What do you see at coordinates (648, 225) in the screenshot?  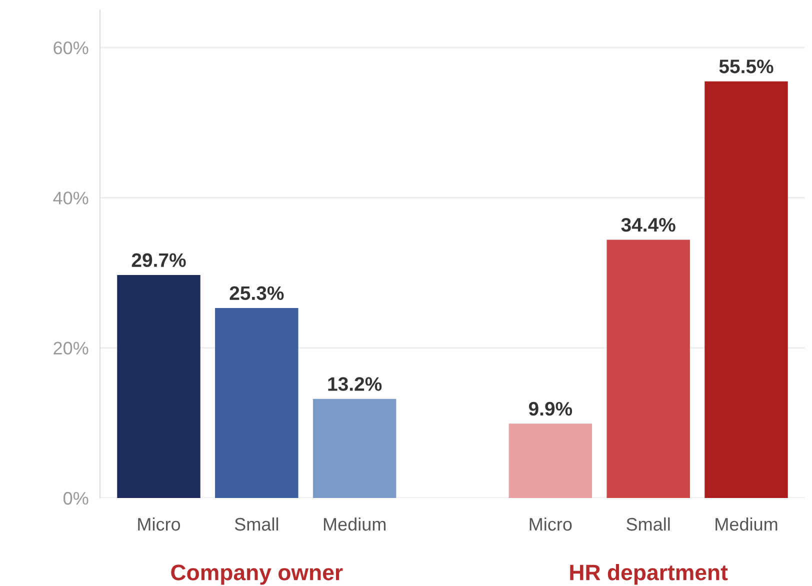 I see `data-label: 34.4%` at bounding box center [648, 225].